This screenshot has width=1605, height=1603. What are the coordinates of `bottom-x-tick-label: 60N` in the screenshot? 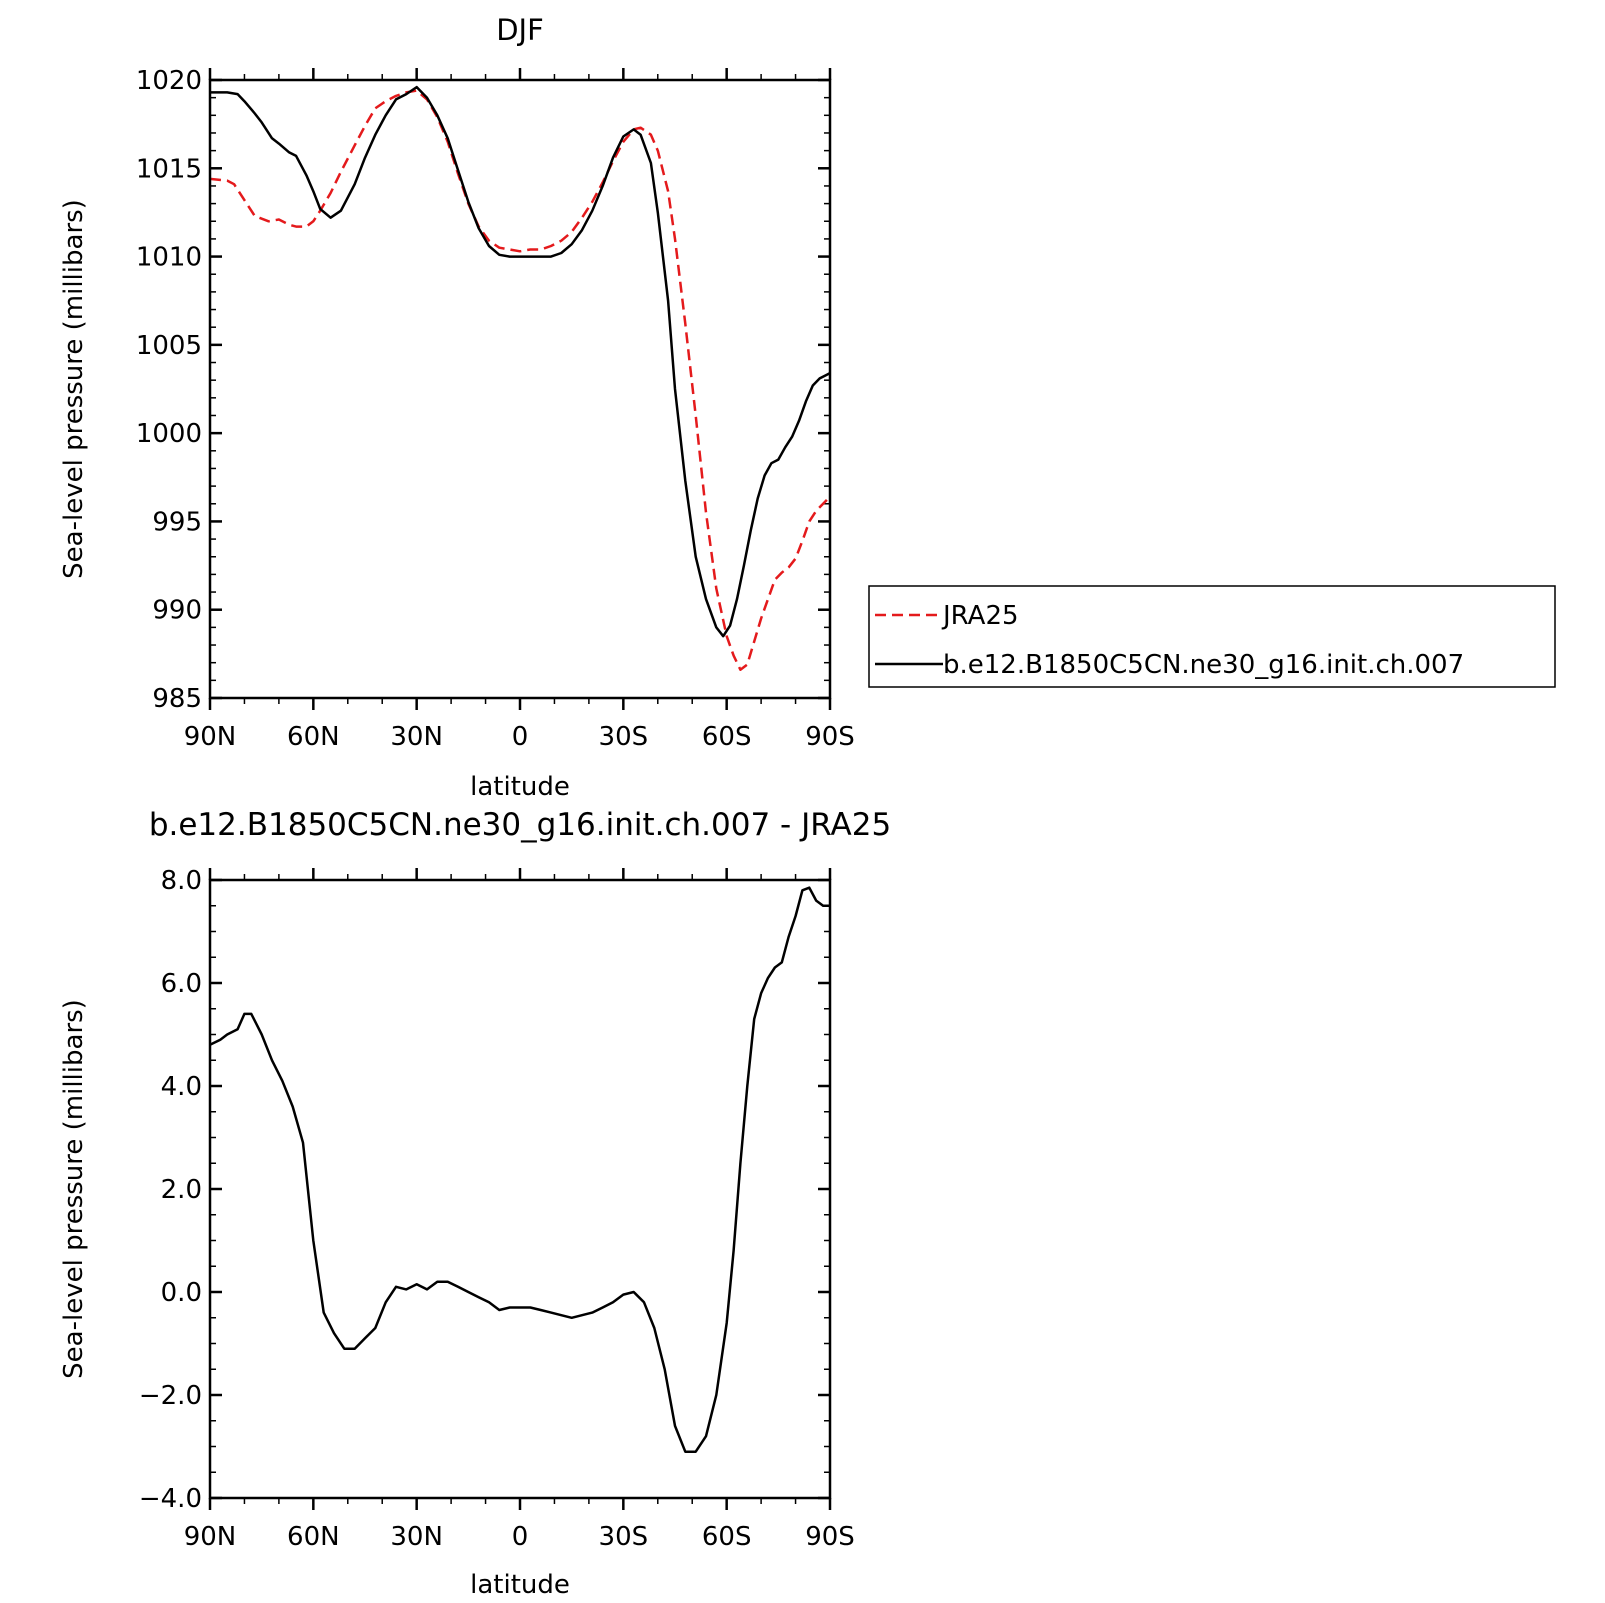 It's located at (313, 1537).